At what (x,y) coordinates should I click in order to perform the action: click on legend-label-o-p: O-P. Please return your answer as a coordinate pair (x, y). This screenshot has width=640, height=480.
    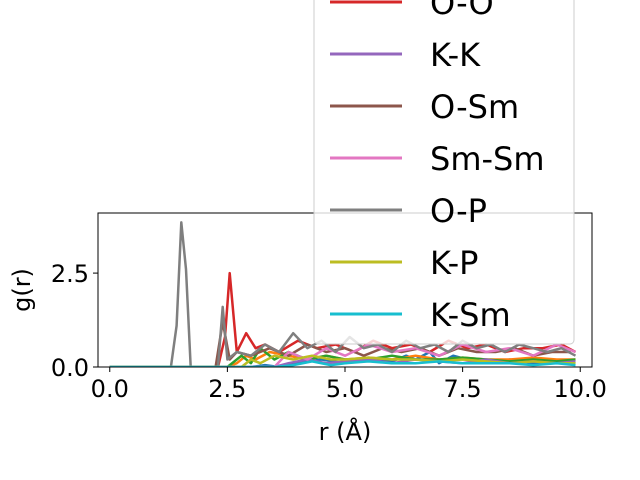
    Looking at the image, I should click on (458, 211).